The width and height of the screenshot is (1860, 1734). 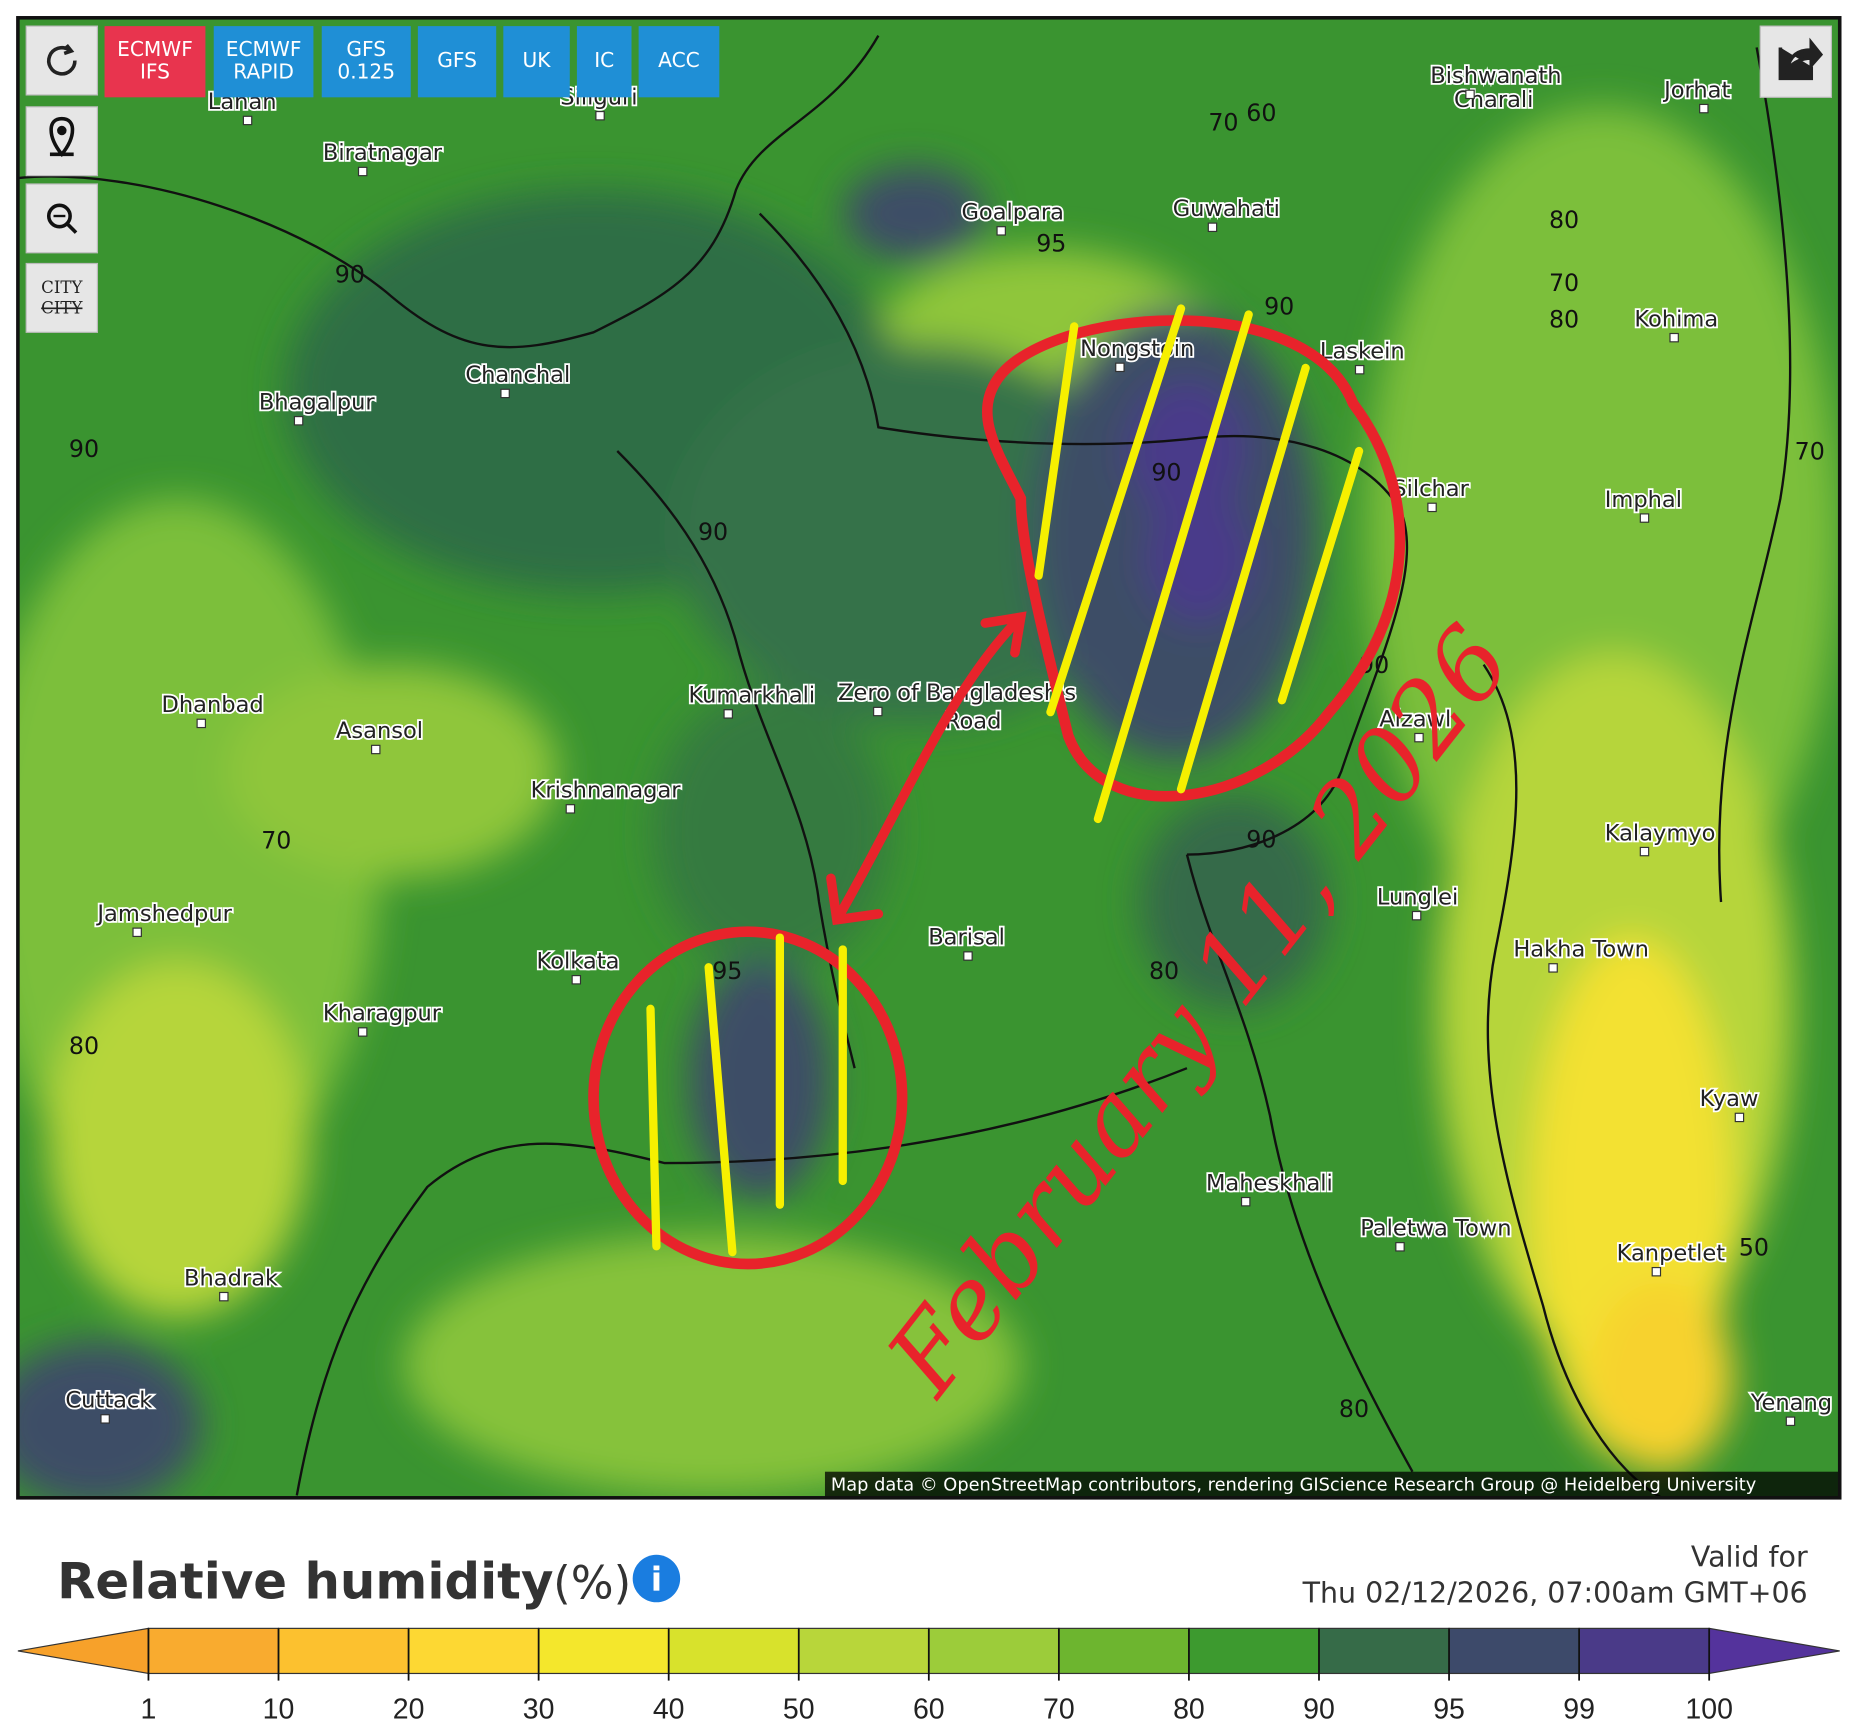 I want to click on info-label: i, so click(x=656, y=1578).